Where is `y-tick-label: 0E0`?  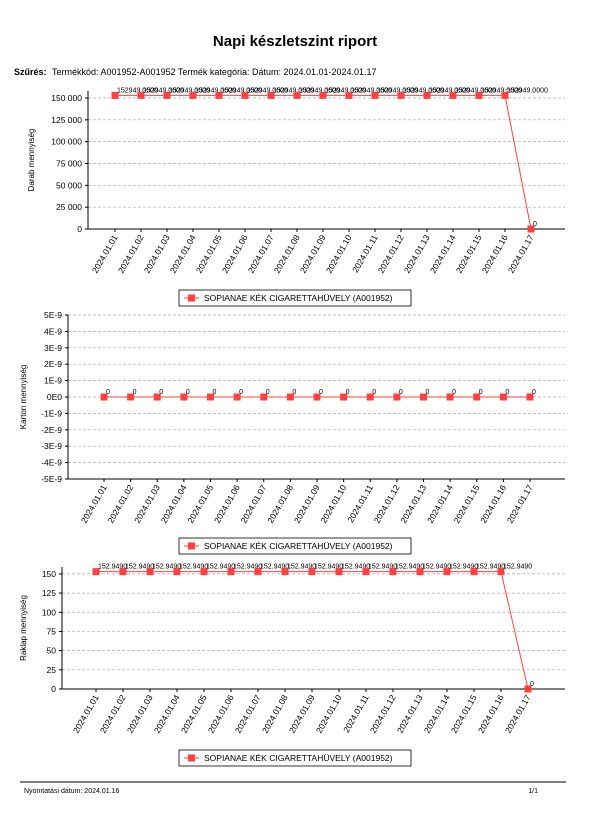
y-tick-label: 0E0 is located at coordinates (54, 397).